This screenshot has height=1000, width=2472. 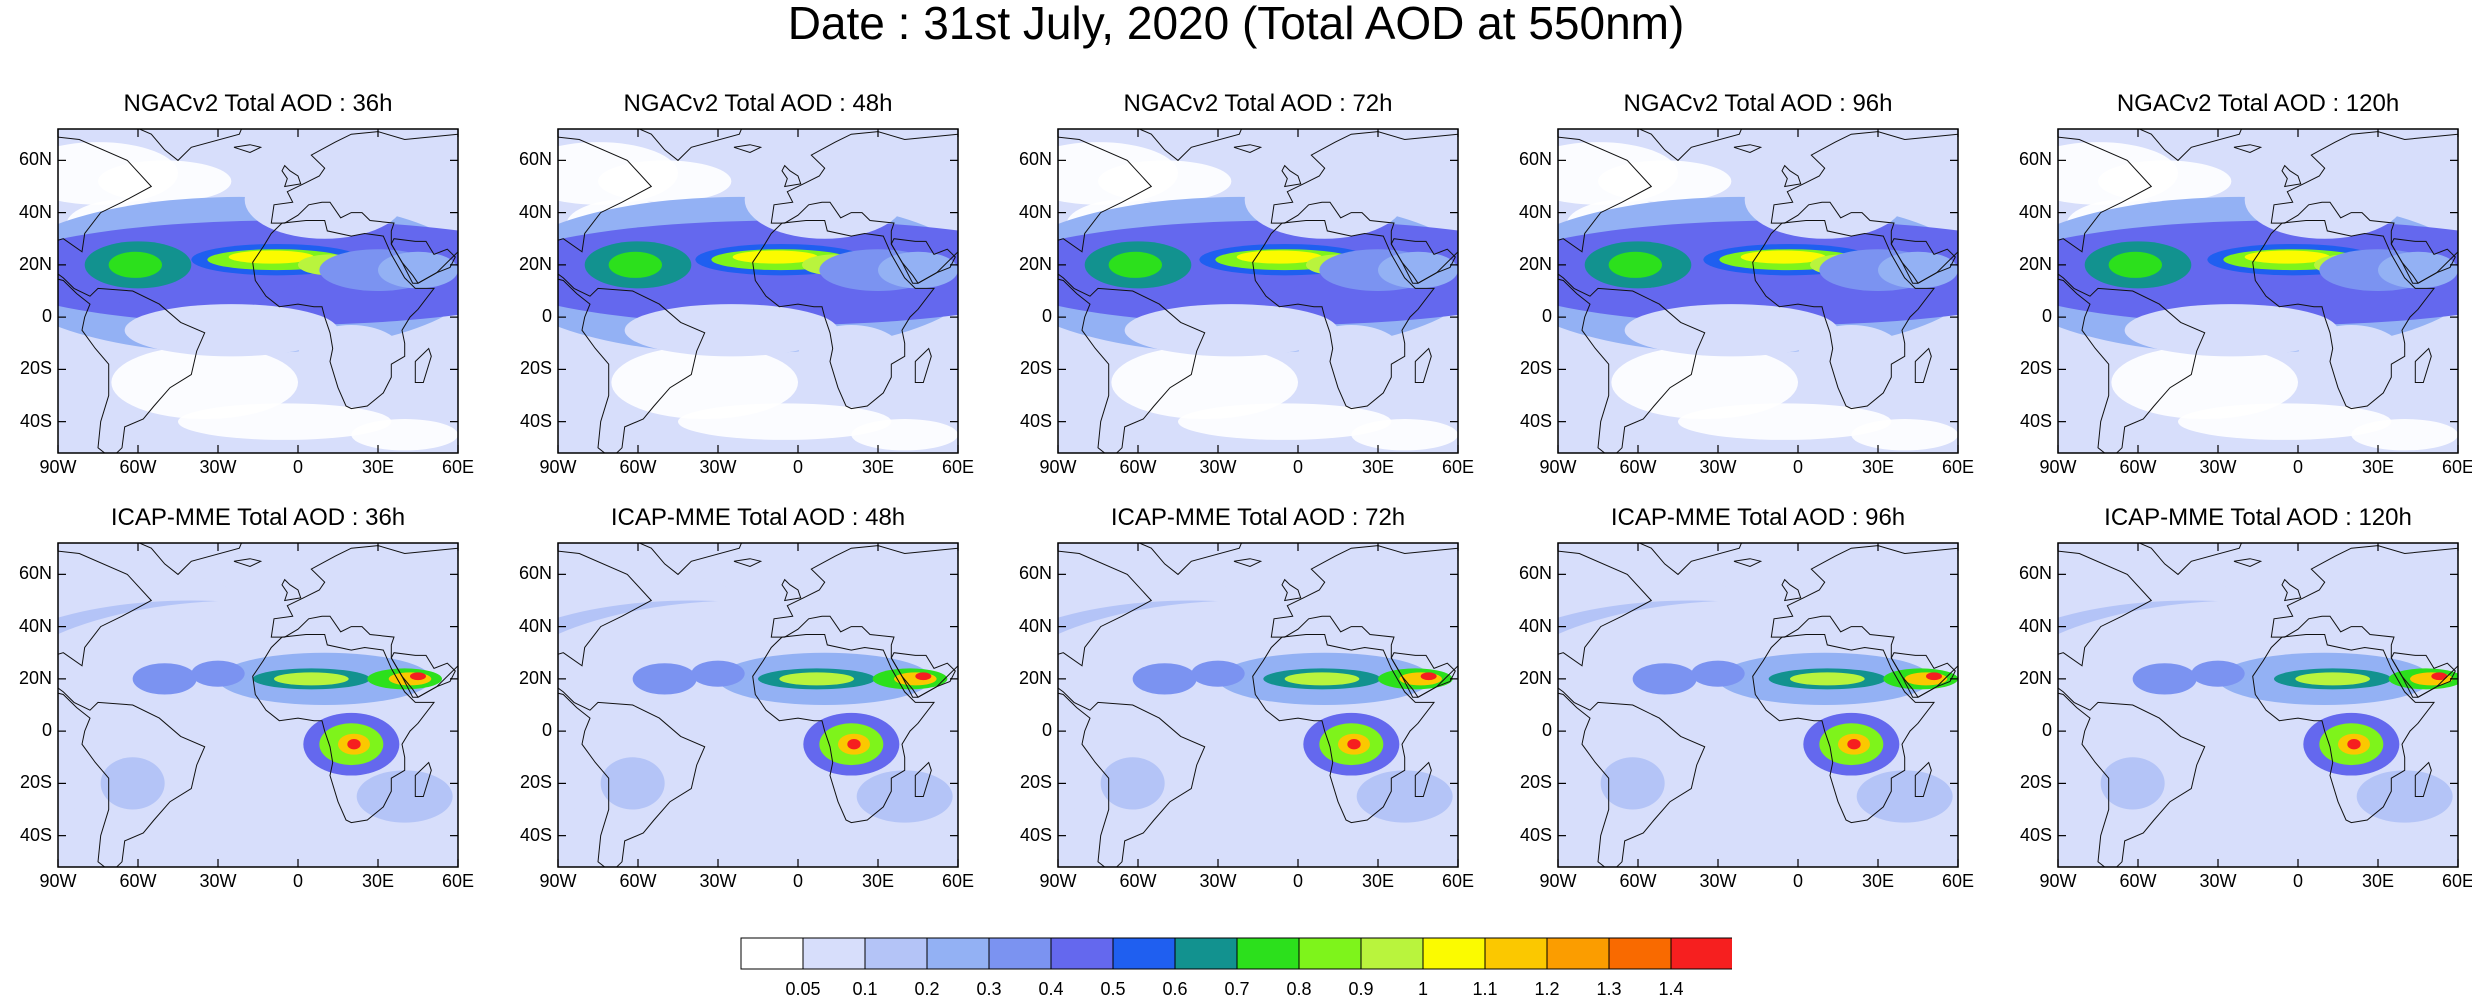 I want to click on colorbar-label: 0.7, so click(x=1237, y=989).